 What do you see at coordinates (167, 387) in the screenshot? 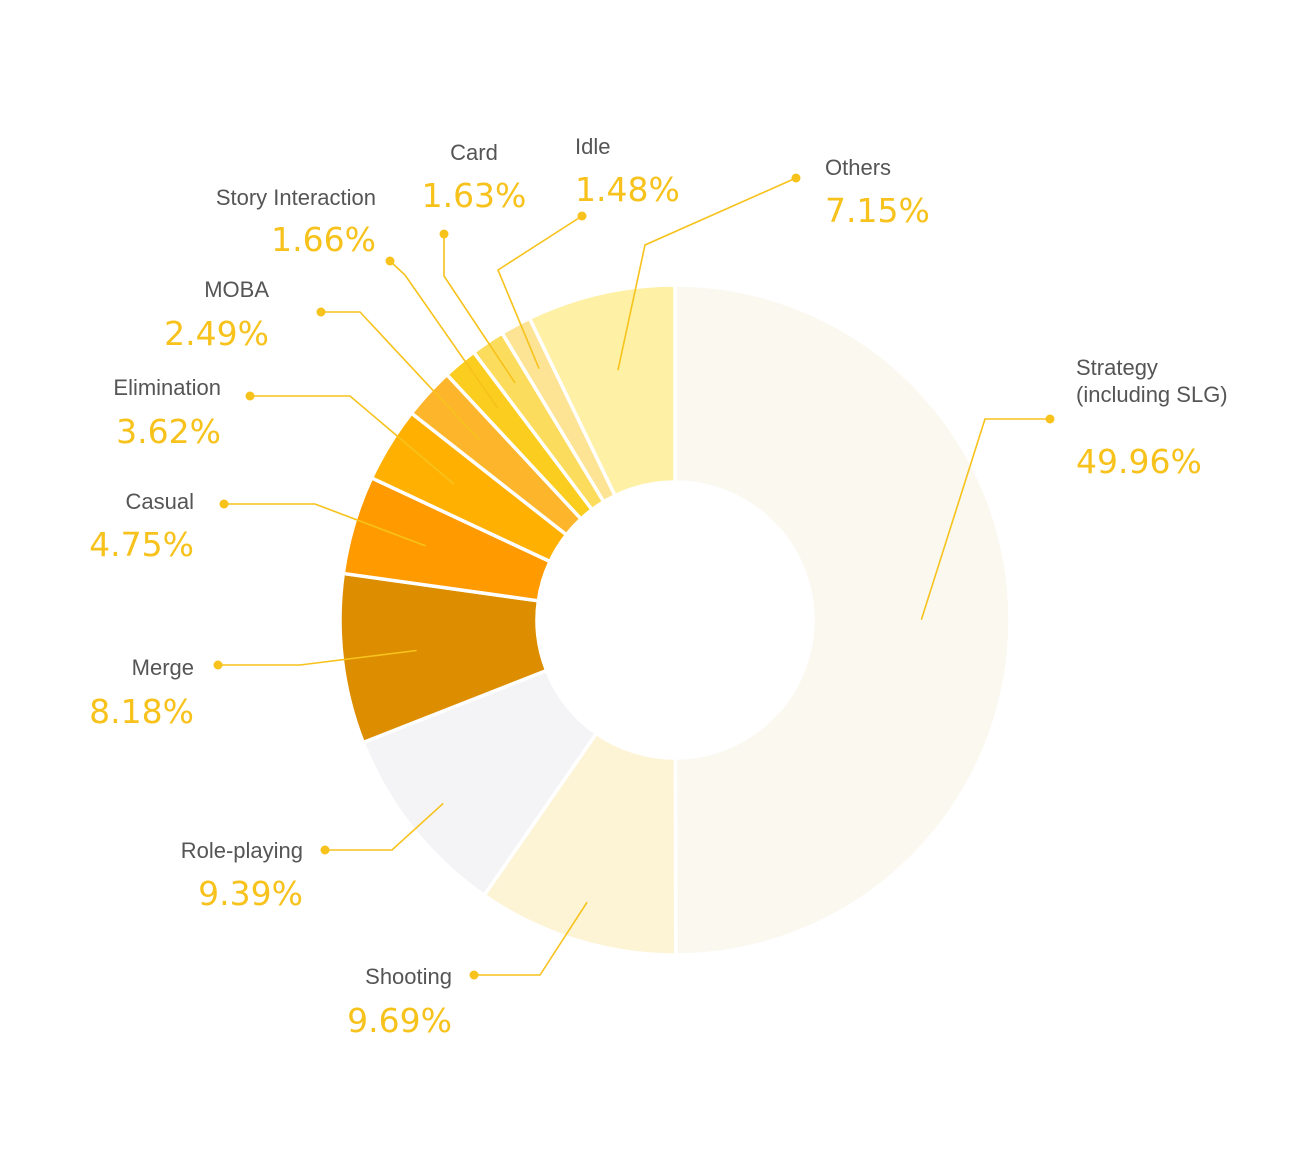
I see `slice-label-5: Elimination` at bounding box center [167, 387].